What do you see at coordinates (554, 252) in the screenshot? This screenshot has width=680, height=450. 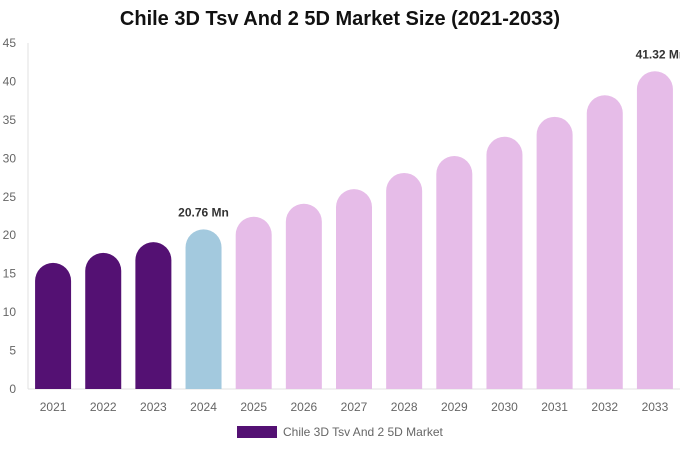 I see `bar-2031` at bounding box center [554, 252].